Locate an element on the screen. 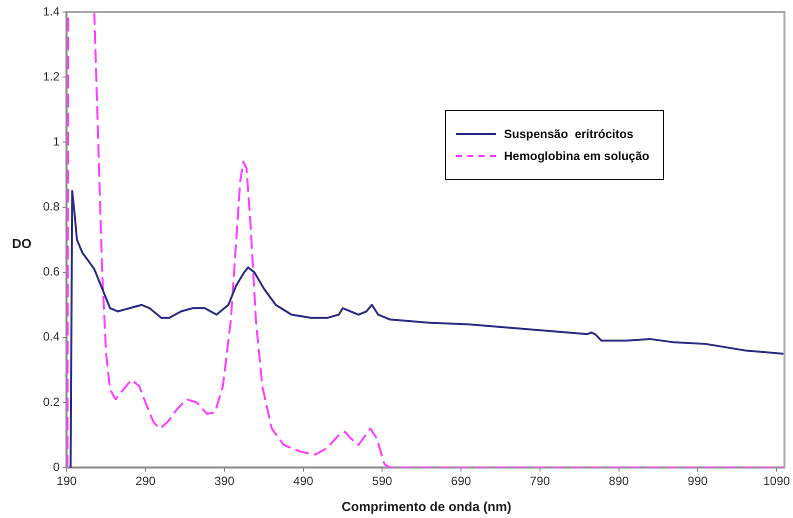  x-tick-label: 390 is located at coordinates (224, 481).